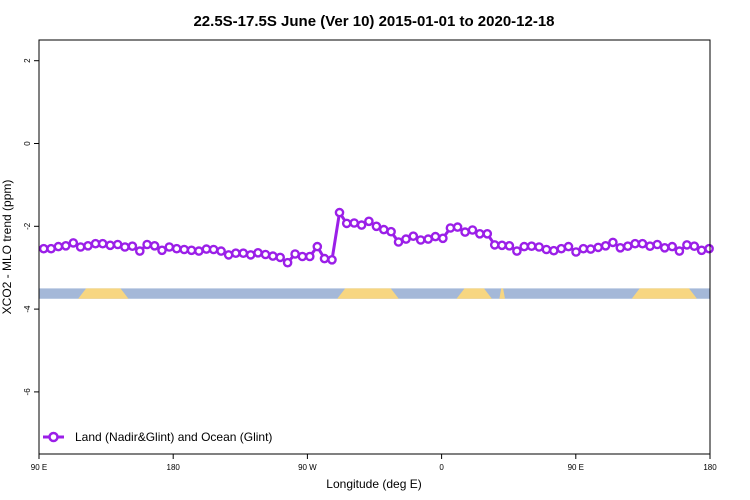  What do you see at coordinates (173, 437) in the screenshot?
I see `legend-entry-label: Land (Nadir&Glint) and Ocean (Glint)` at bounding box center [173, 437].